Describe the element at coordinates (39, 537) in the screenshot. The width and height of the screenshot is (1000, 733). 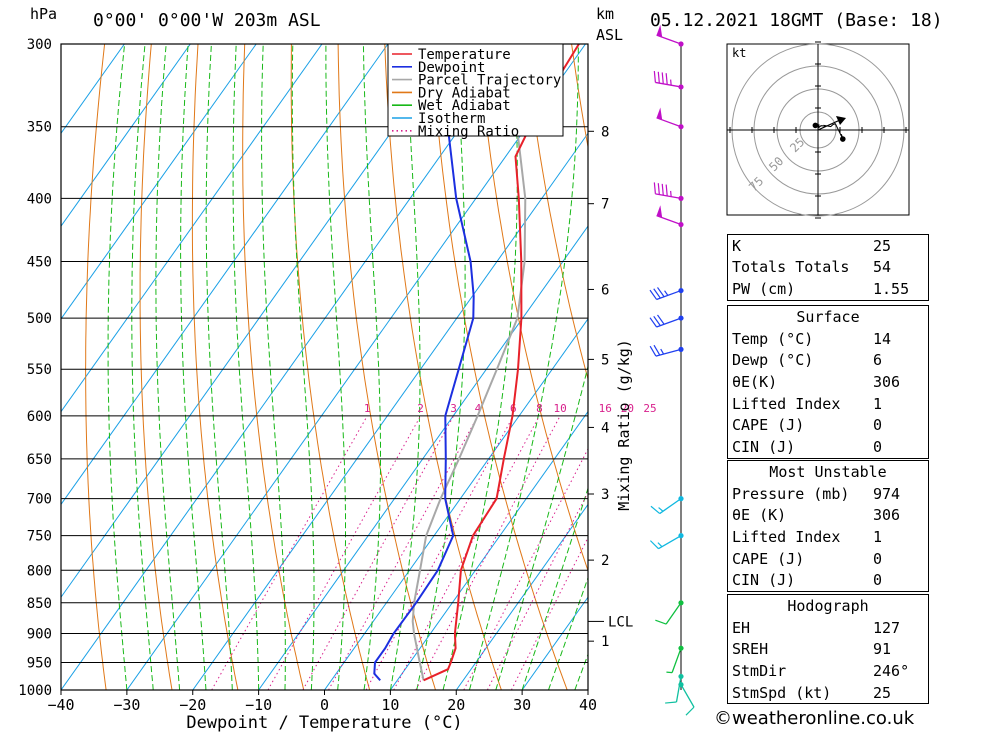
I see `pressure-tick-label: 750` at that location.